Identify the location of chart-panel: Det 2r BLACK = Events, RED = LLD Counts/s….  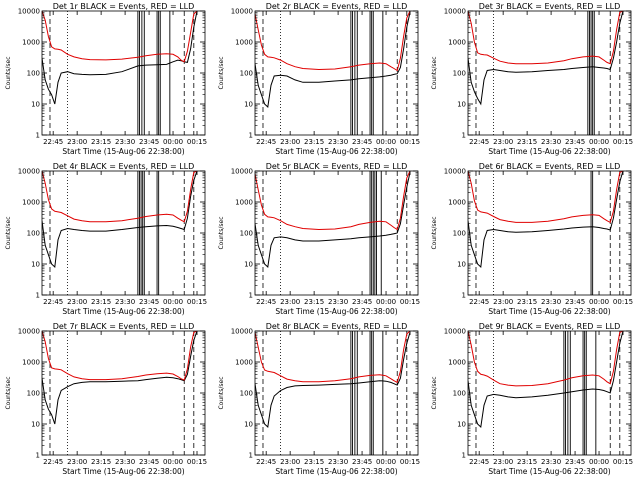
(319, 79).